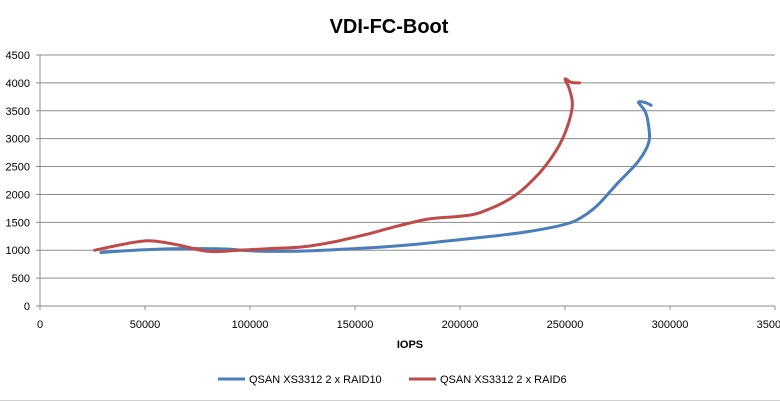 Image resolution: width=780 pixels, height=401 pixels. What do you see at coordinates (18, 168) in the screenshot?
I see `y-tick-label: 2500` at bounding box center [18, 168].